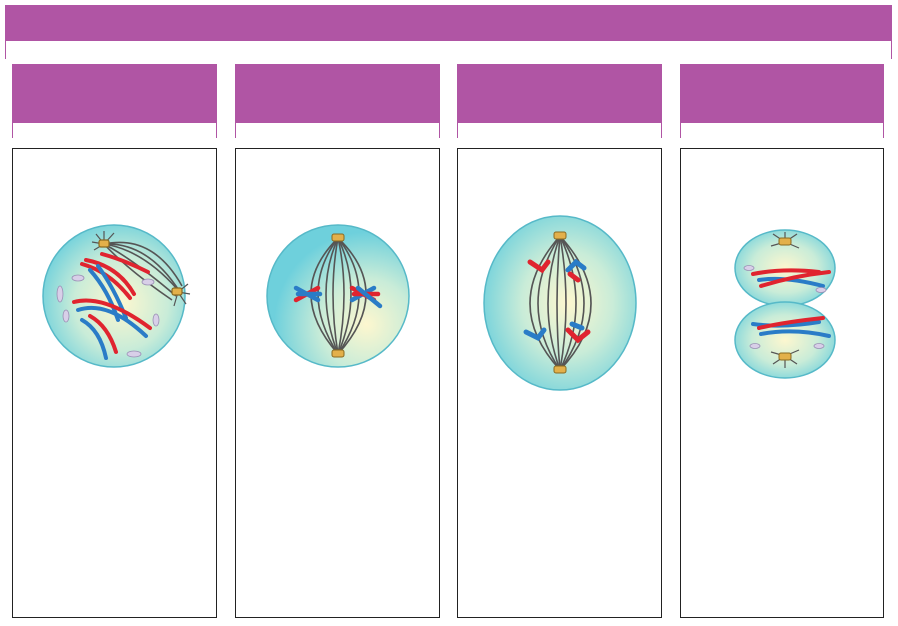 The image size is (898, 626). I want to click on telophase-cell-illustration, so click(785, 304).